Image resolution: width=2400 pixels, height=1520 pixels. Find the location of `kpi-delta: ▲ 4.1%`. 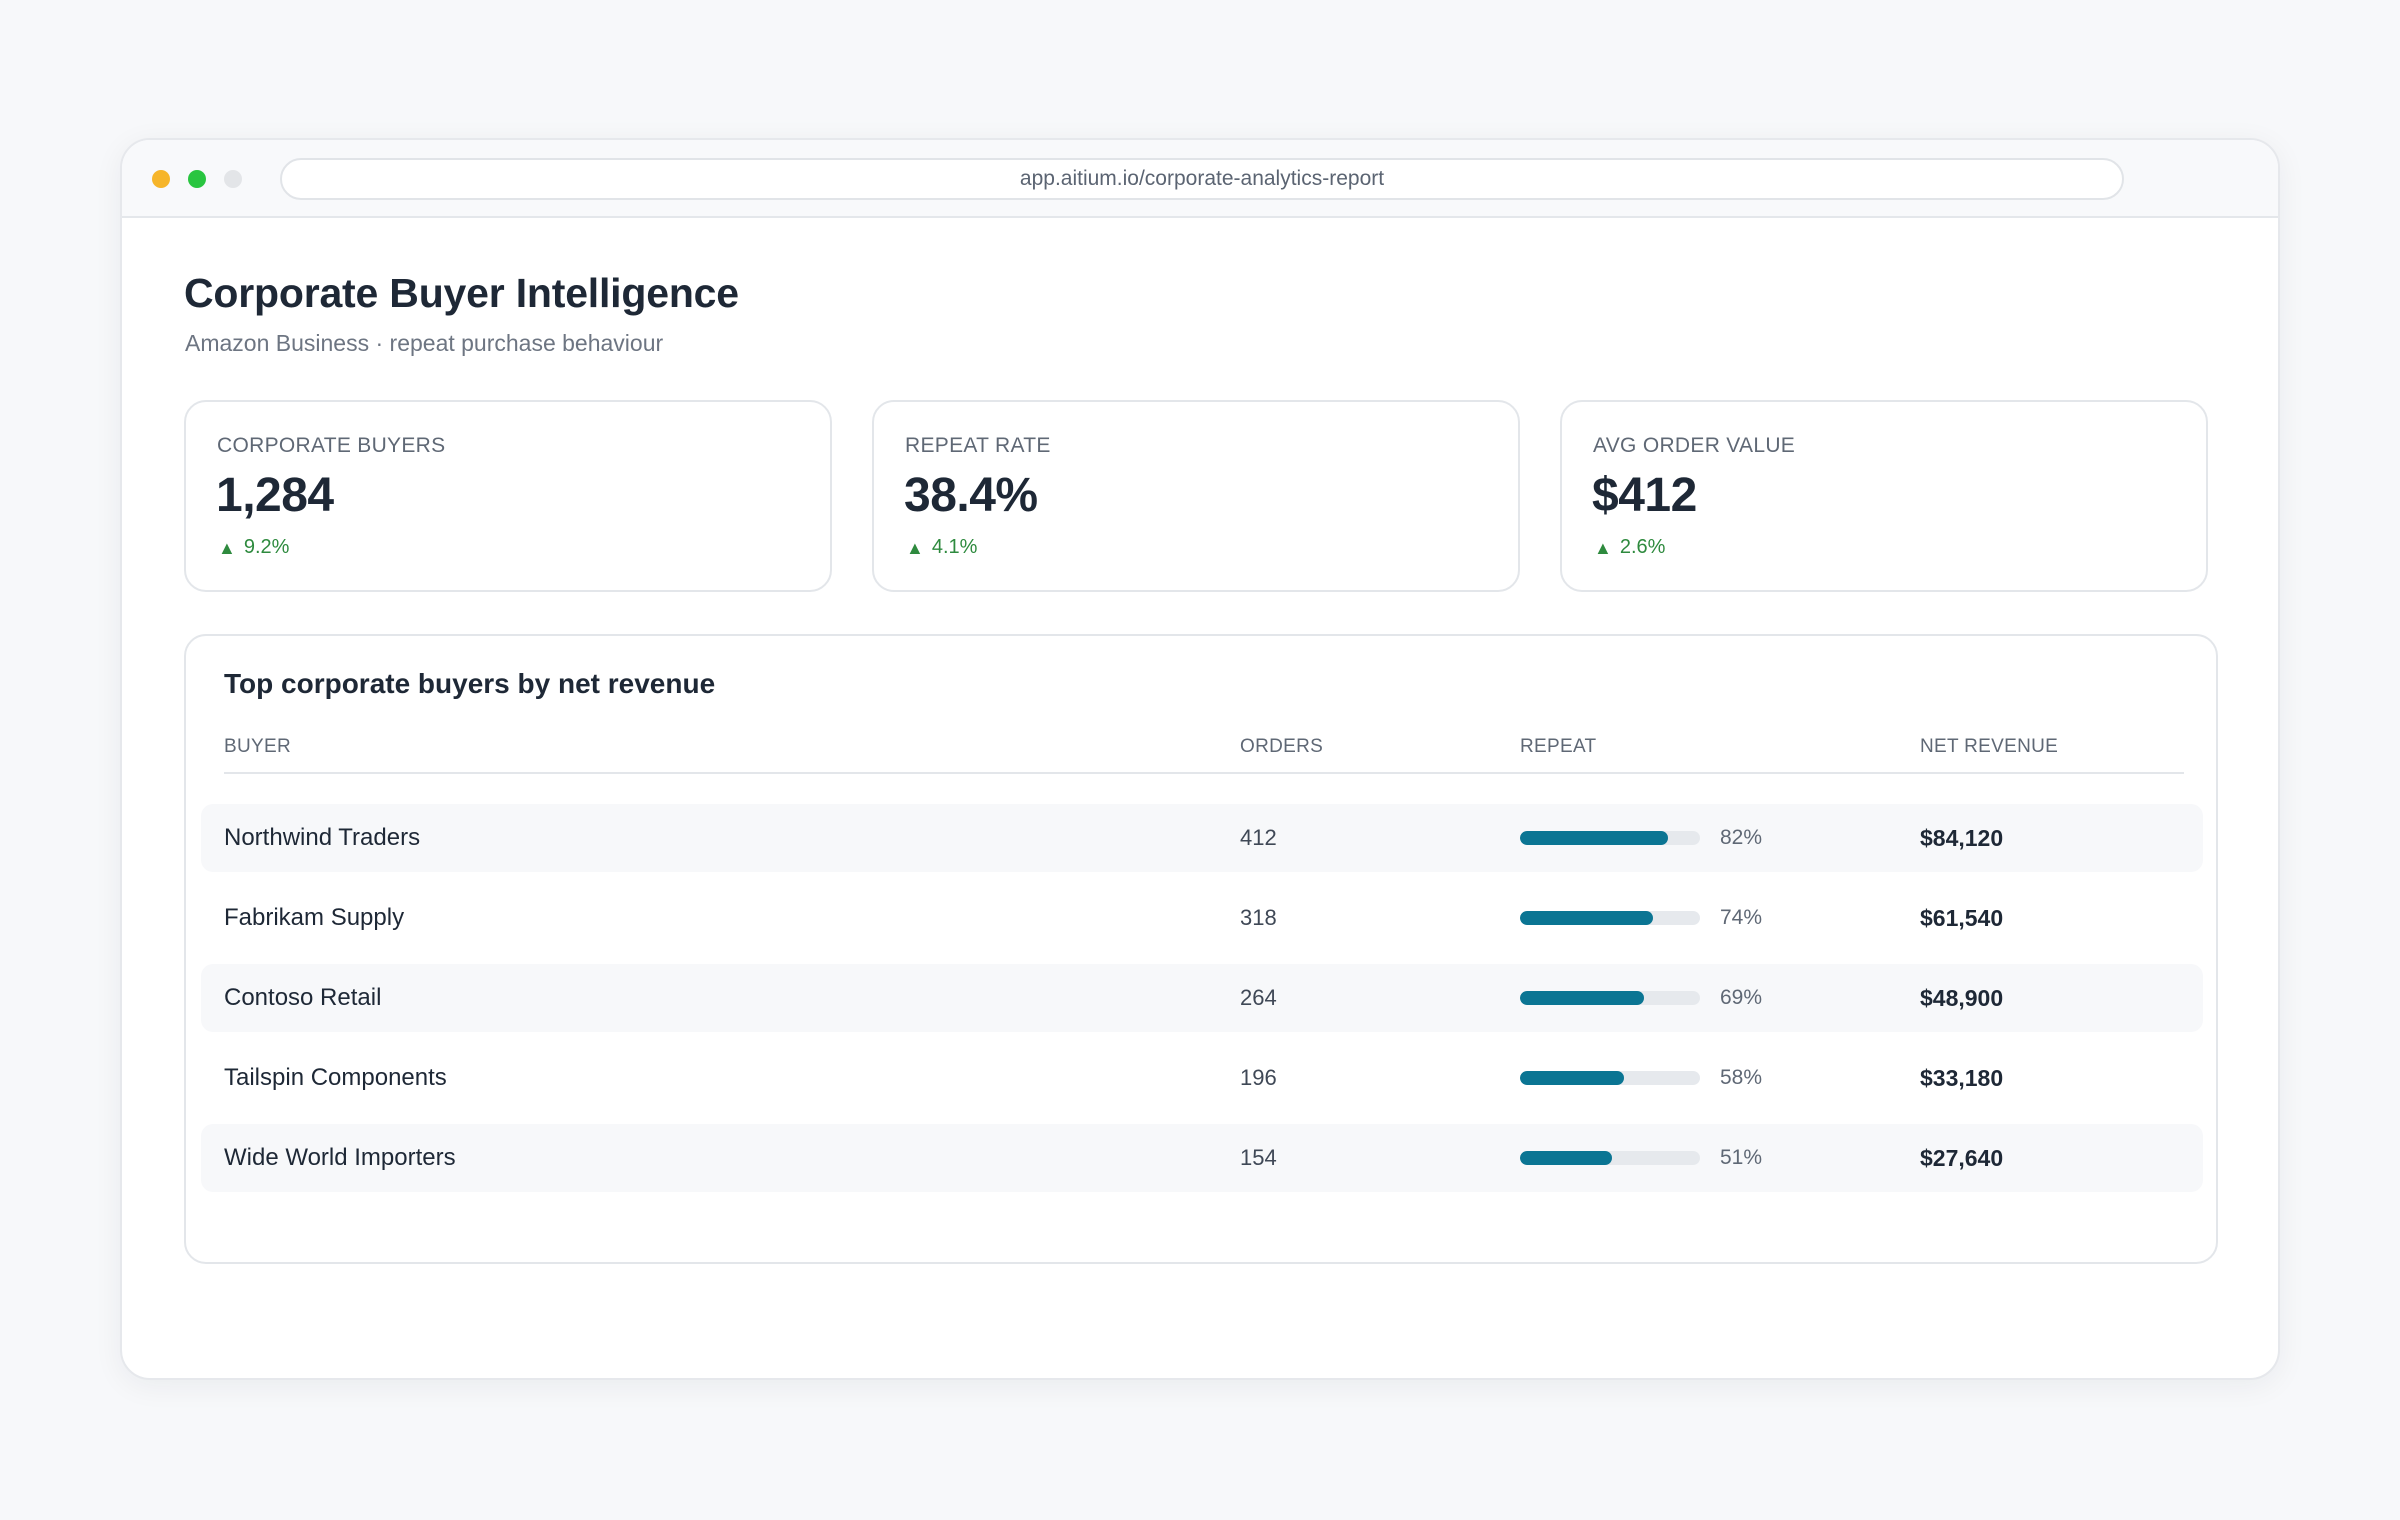

kpi-delta: ▲ 4.1% is located at coordinates (941, 547).